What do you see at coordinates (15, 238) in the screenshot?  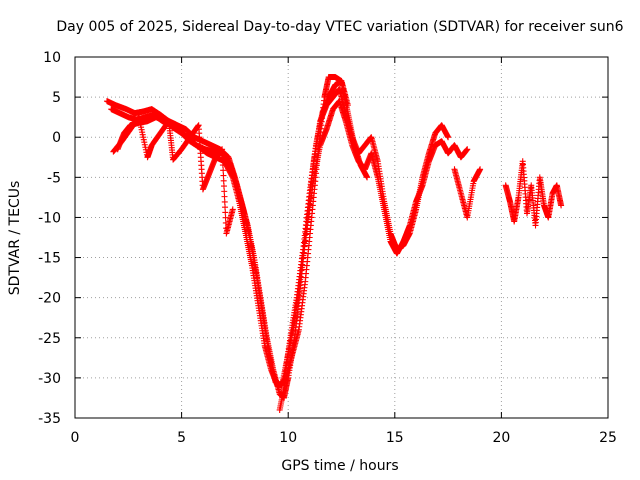 I see `y-axis-label: SDTVAR / TECUs` at bounding box center [15, 238].